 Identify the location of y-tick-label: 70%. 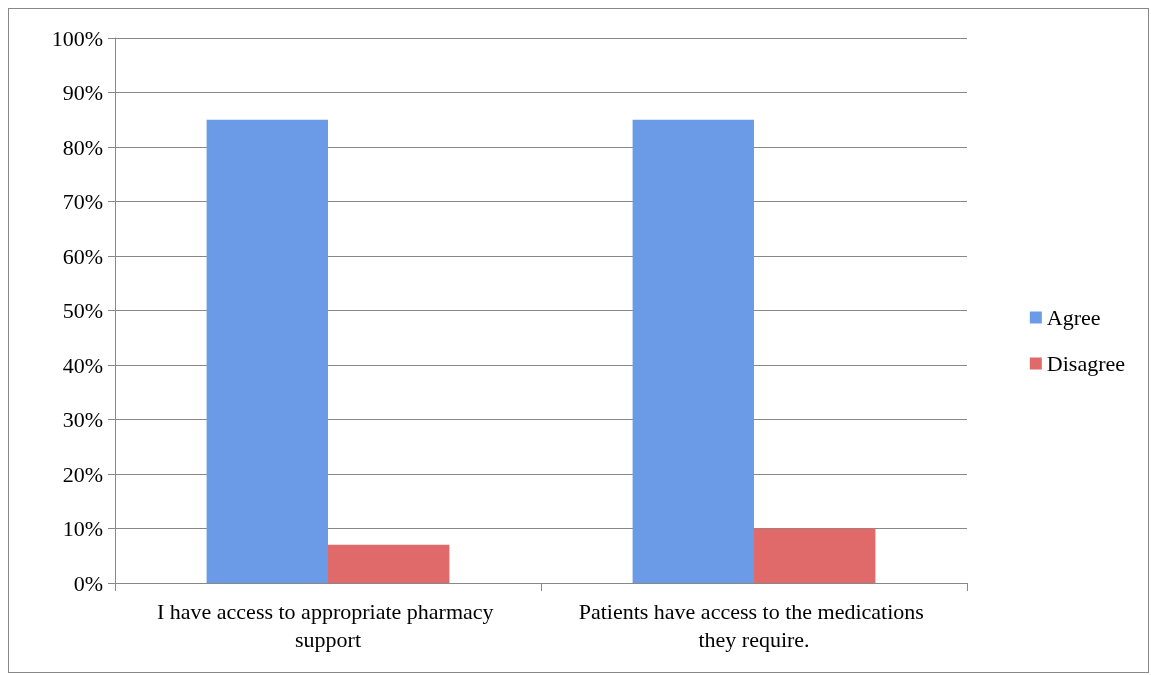
(82, 201).